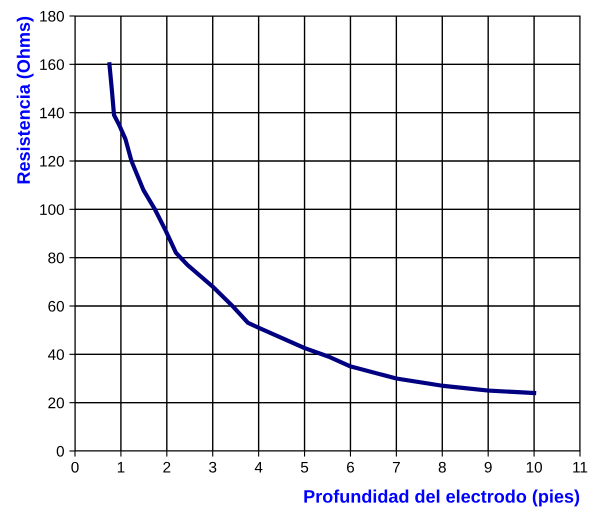 Image resolution: width=593 pixels, height=519 pixels. What do you see at coordinates (212, 467) in the screenshot?
I see `x-tick-label: 3` at bounding box center [212, 467].